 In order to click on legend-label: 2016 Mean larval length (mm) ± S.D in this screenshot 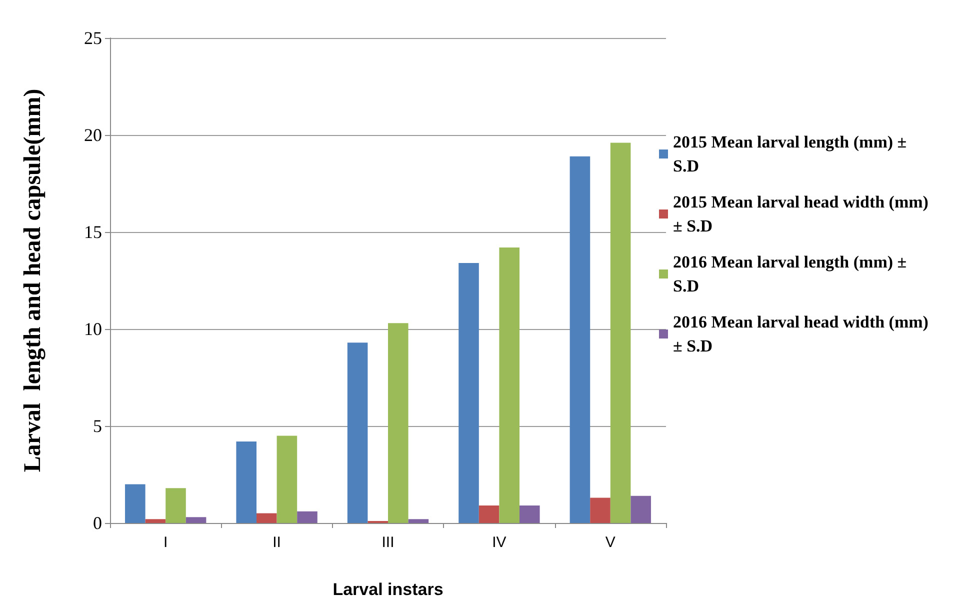, I will do `click(792, 274)`.